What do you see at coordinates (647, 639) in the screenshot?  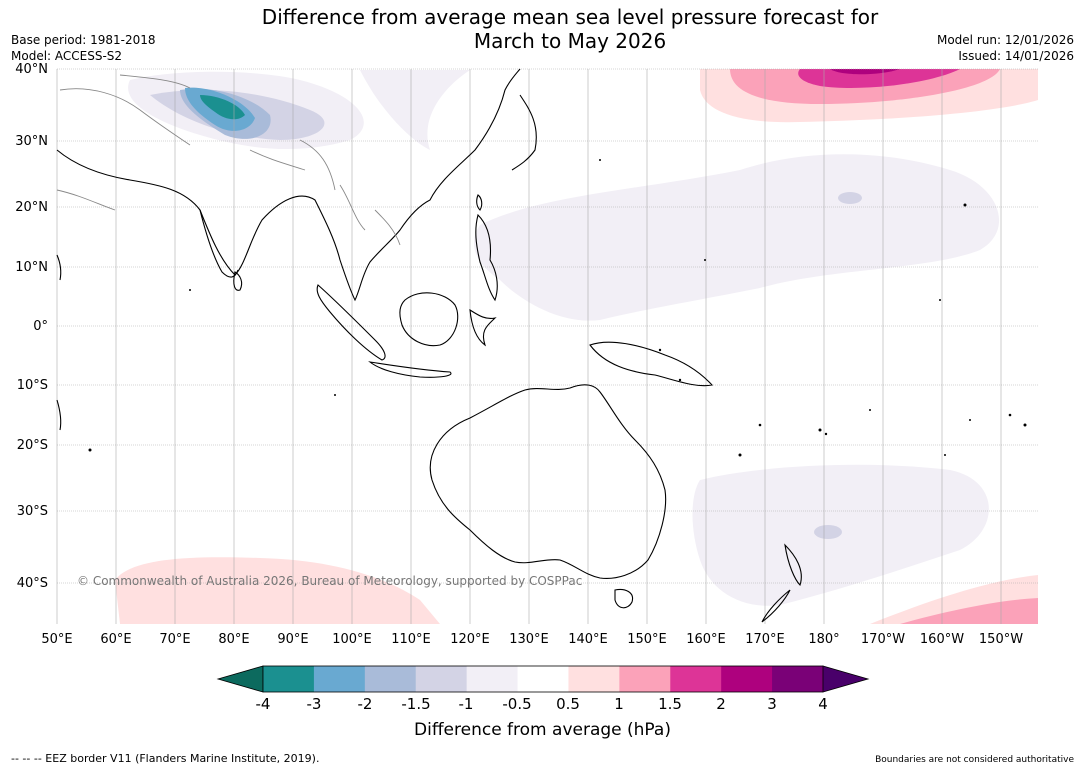 I see `lon-label: 150°E` at bounding box center [647, 639].